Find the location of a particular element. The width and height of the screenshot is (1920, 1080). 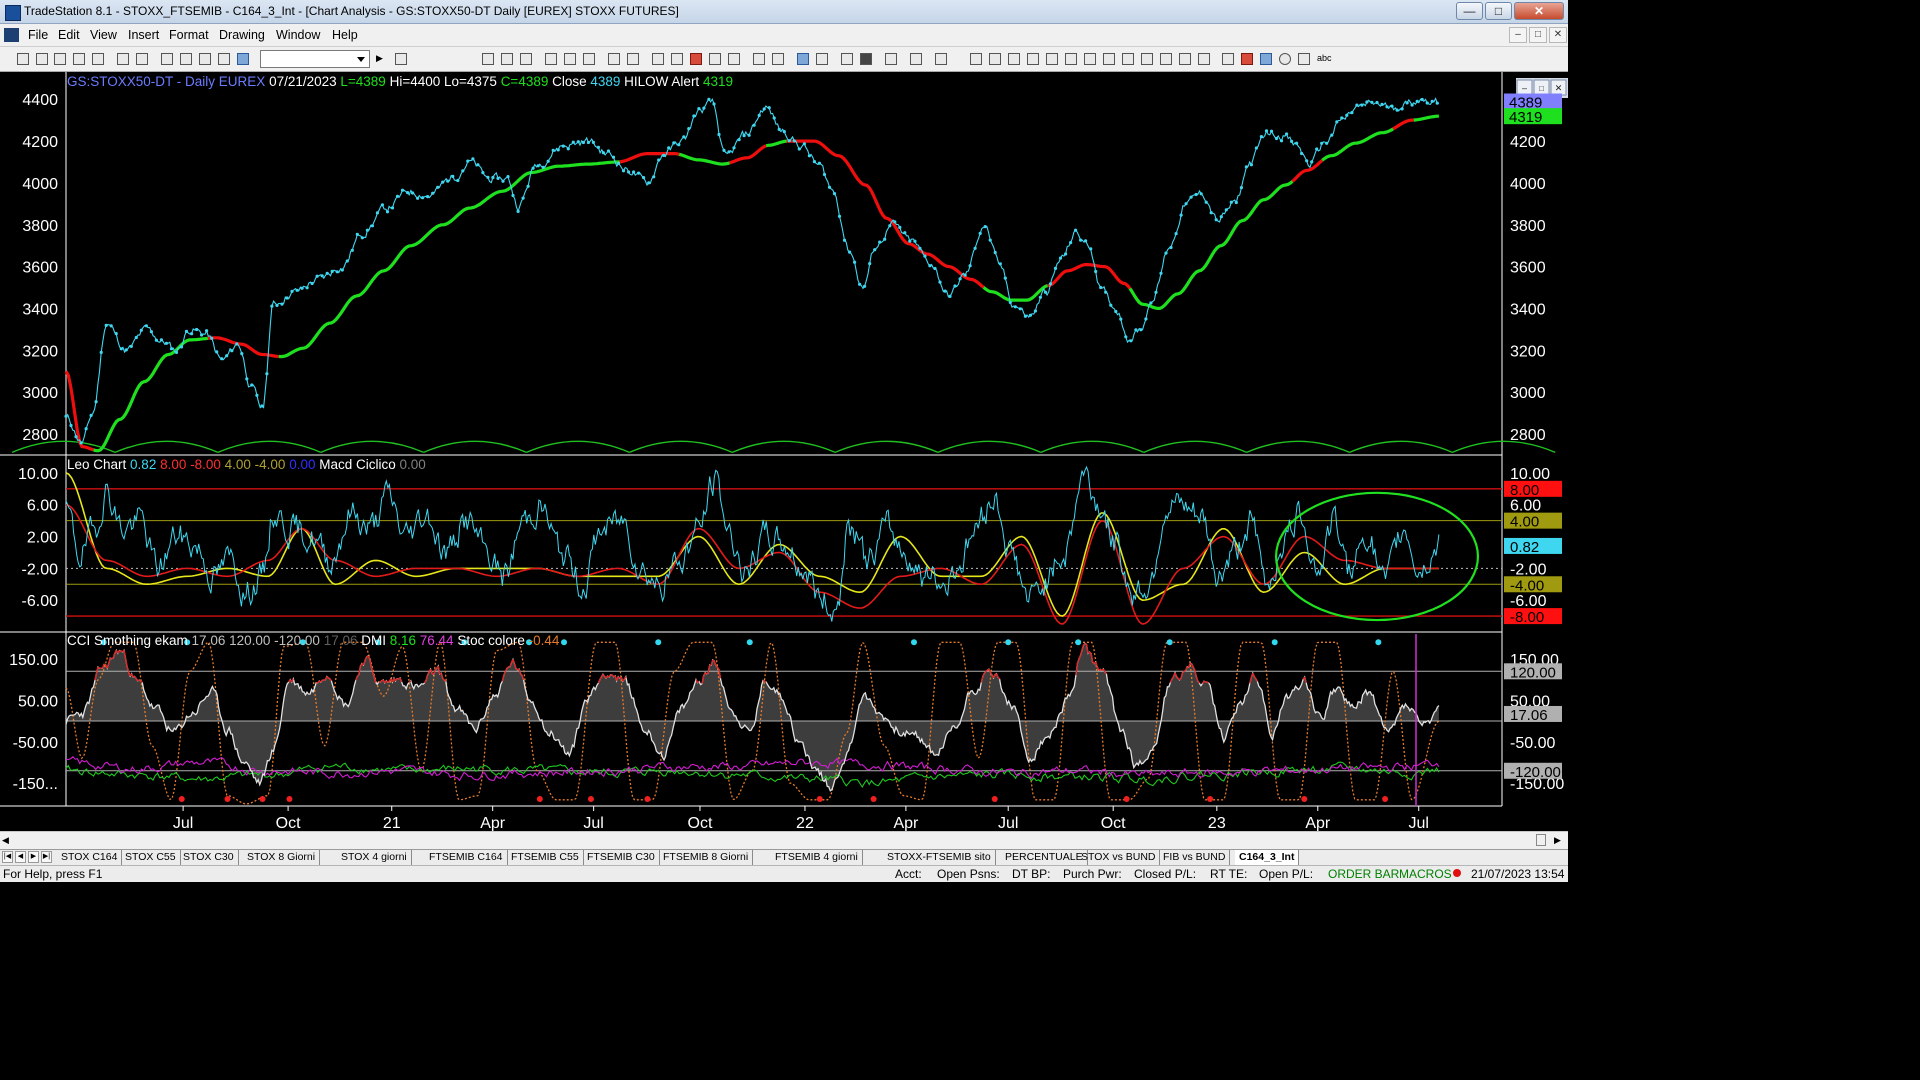

lock-icon is located at coordinates (224, 59).